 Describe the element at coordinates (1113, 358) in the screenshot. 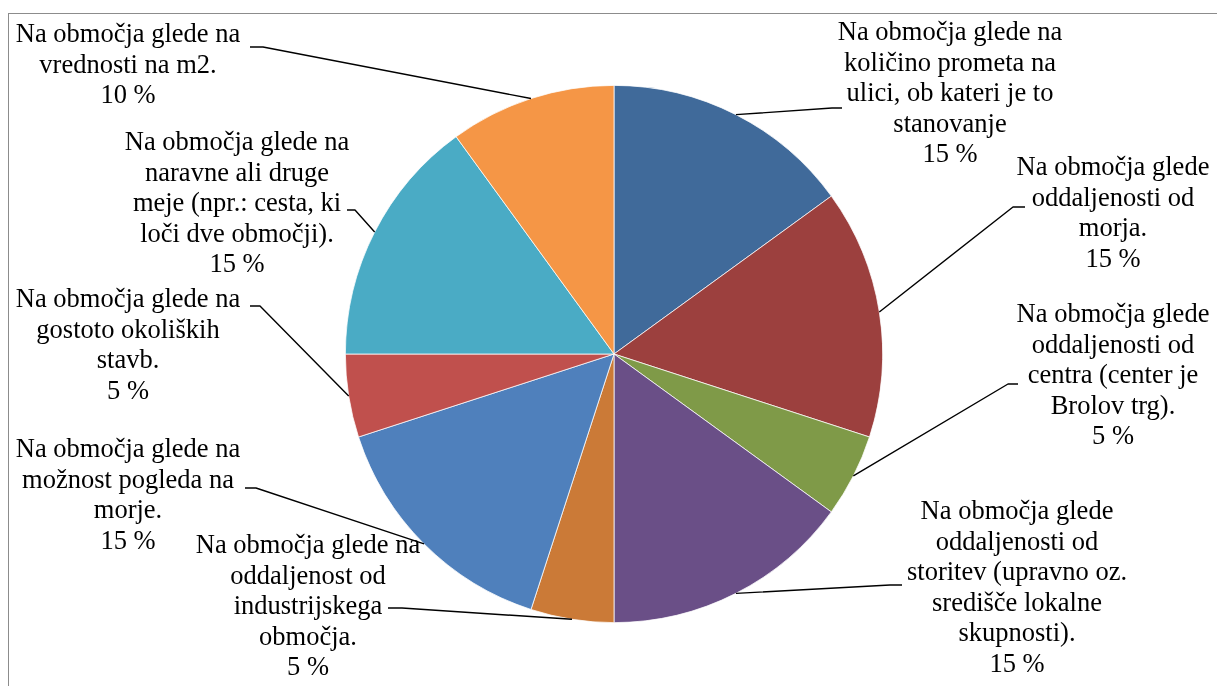

I see `slice-label: Na območja glede oddaljenosti od centra (center je Brolov trg).` at that location.